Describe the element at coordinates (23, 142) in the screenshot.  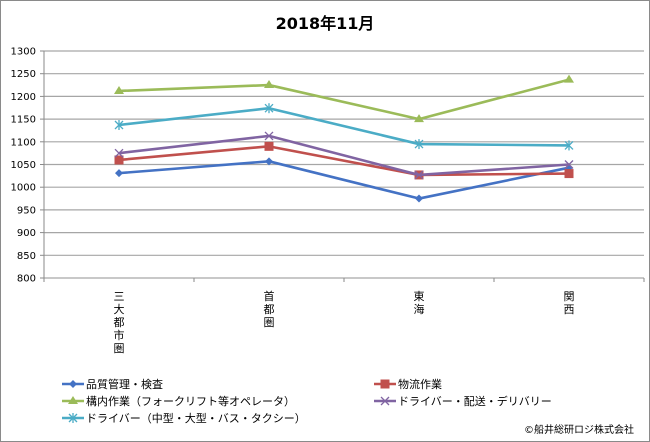
I see `y-tick-label: 1100` at that location.